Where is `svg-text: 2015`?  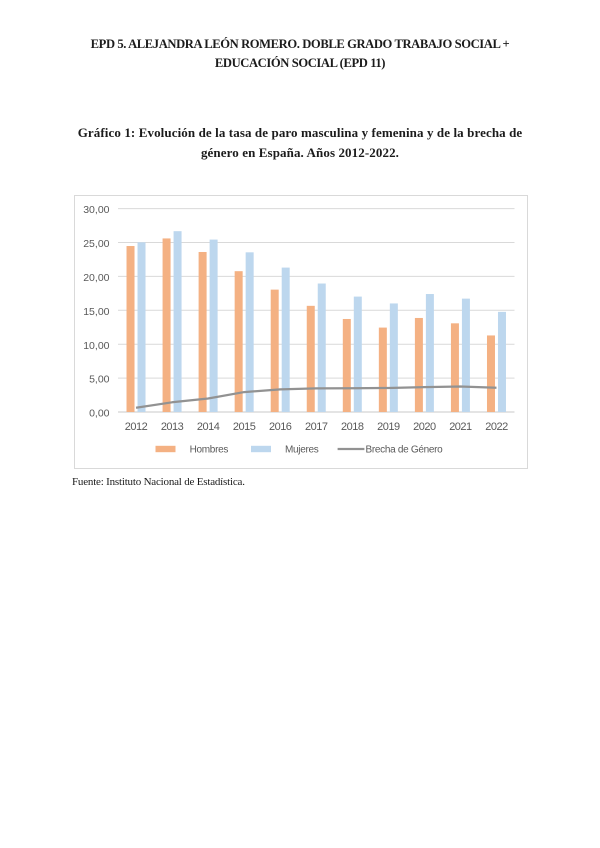 svg-text: 2015 is located at coordinates (244, 427).